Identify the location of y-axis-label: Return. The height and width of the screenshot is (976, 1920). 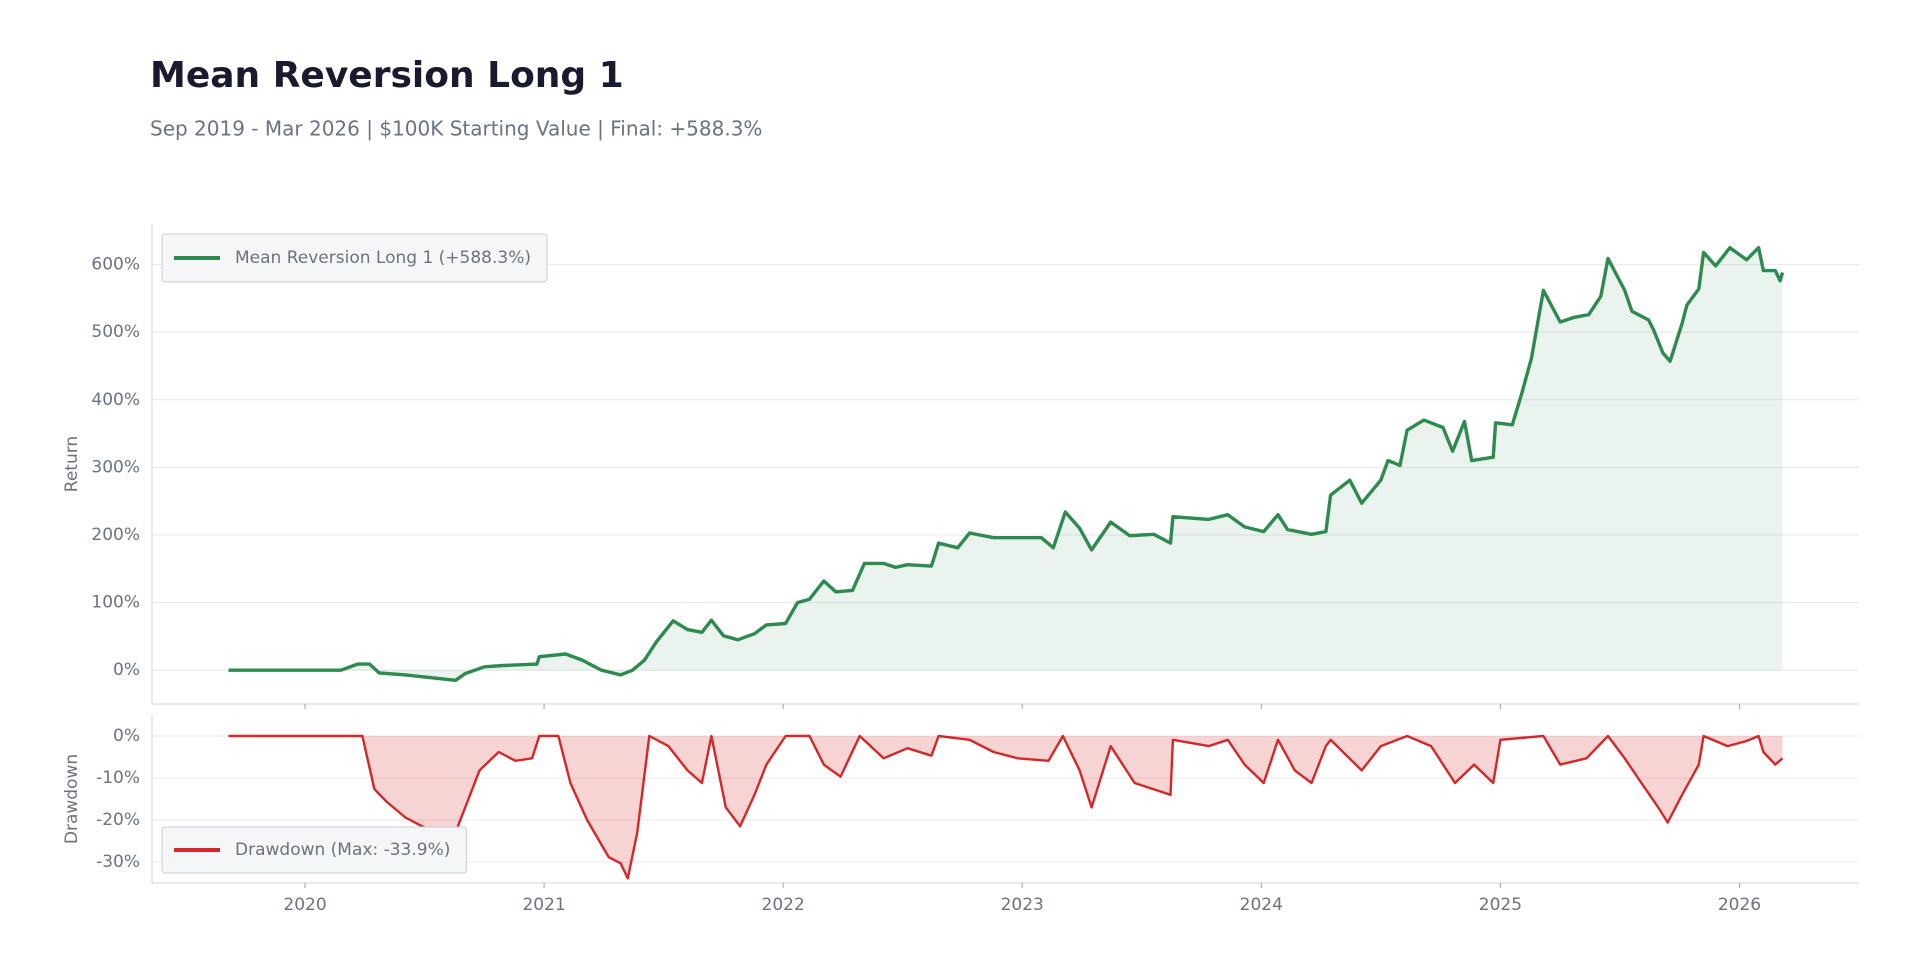
(72, 464).